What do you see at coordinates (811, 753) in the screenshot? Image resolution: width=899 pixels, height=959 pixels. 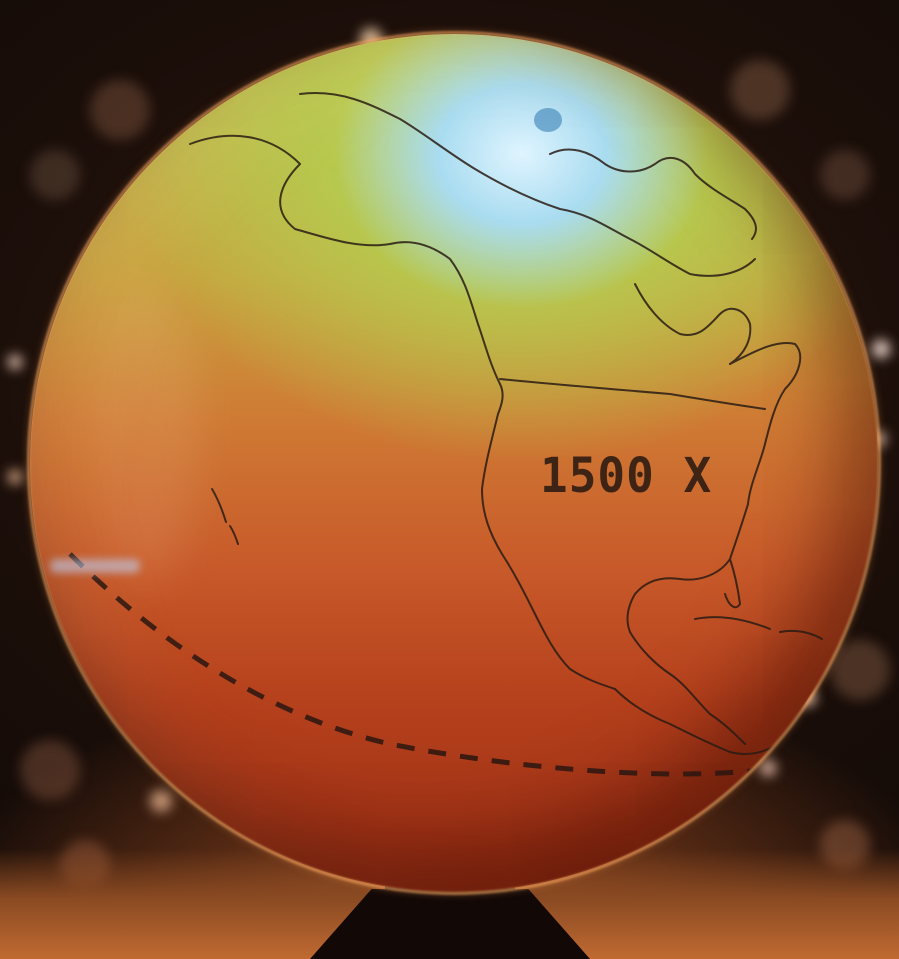 I see `coastline-south-america` at bounding box center [811, 753].